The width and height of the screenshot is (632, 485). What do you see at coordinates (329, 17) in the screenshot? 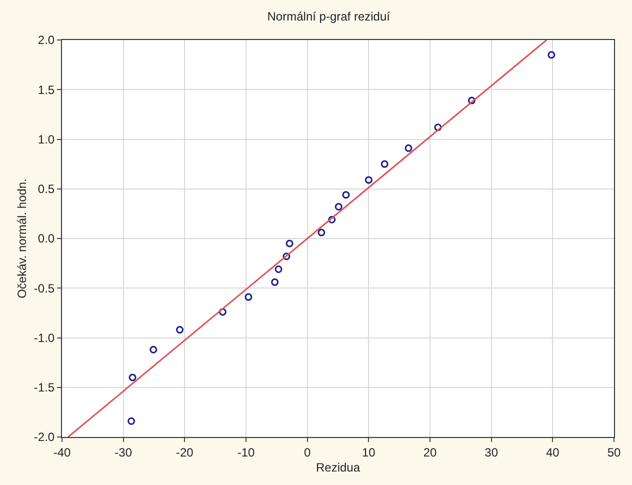
I see `chart-title: Normální p-graf reziduí` at bounding box center [329, 17].